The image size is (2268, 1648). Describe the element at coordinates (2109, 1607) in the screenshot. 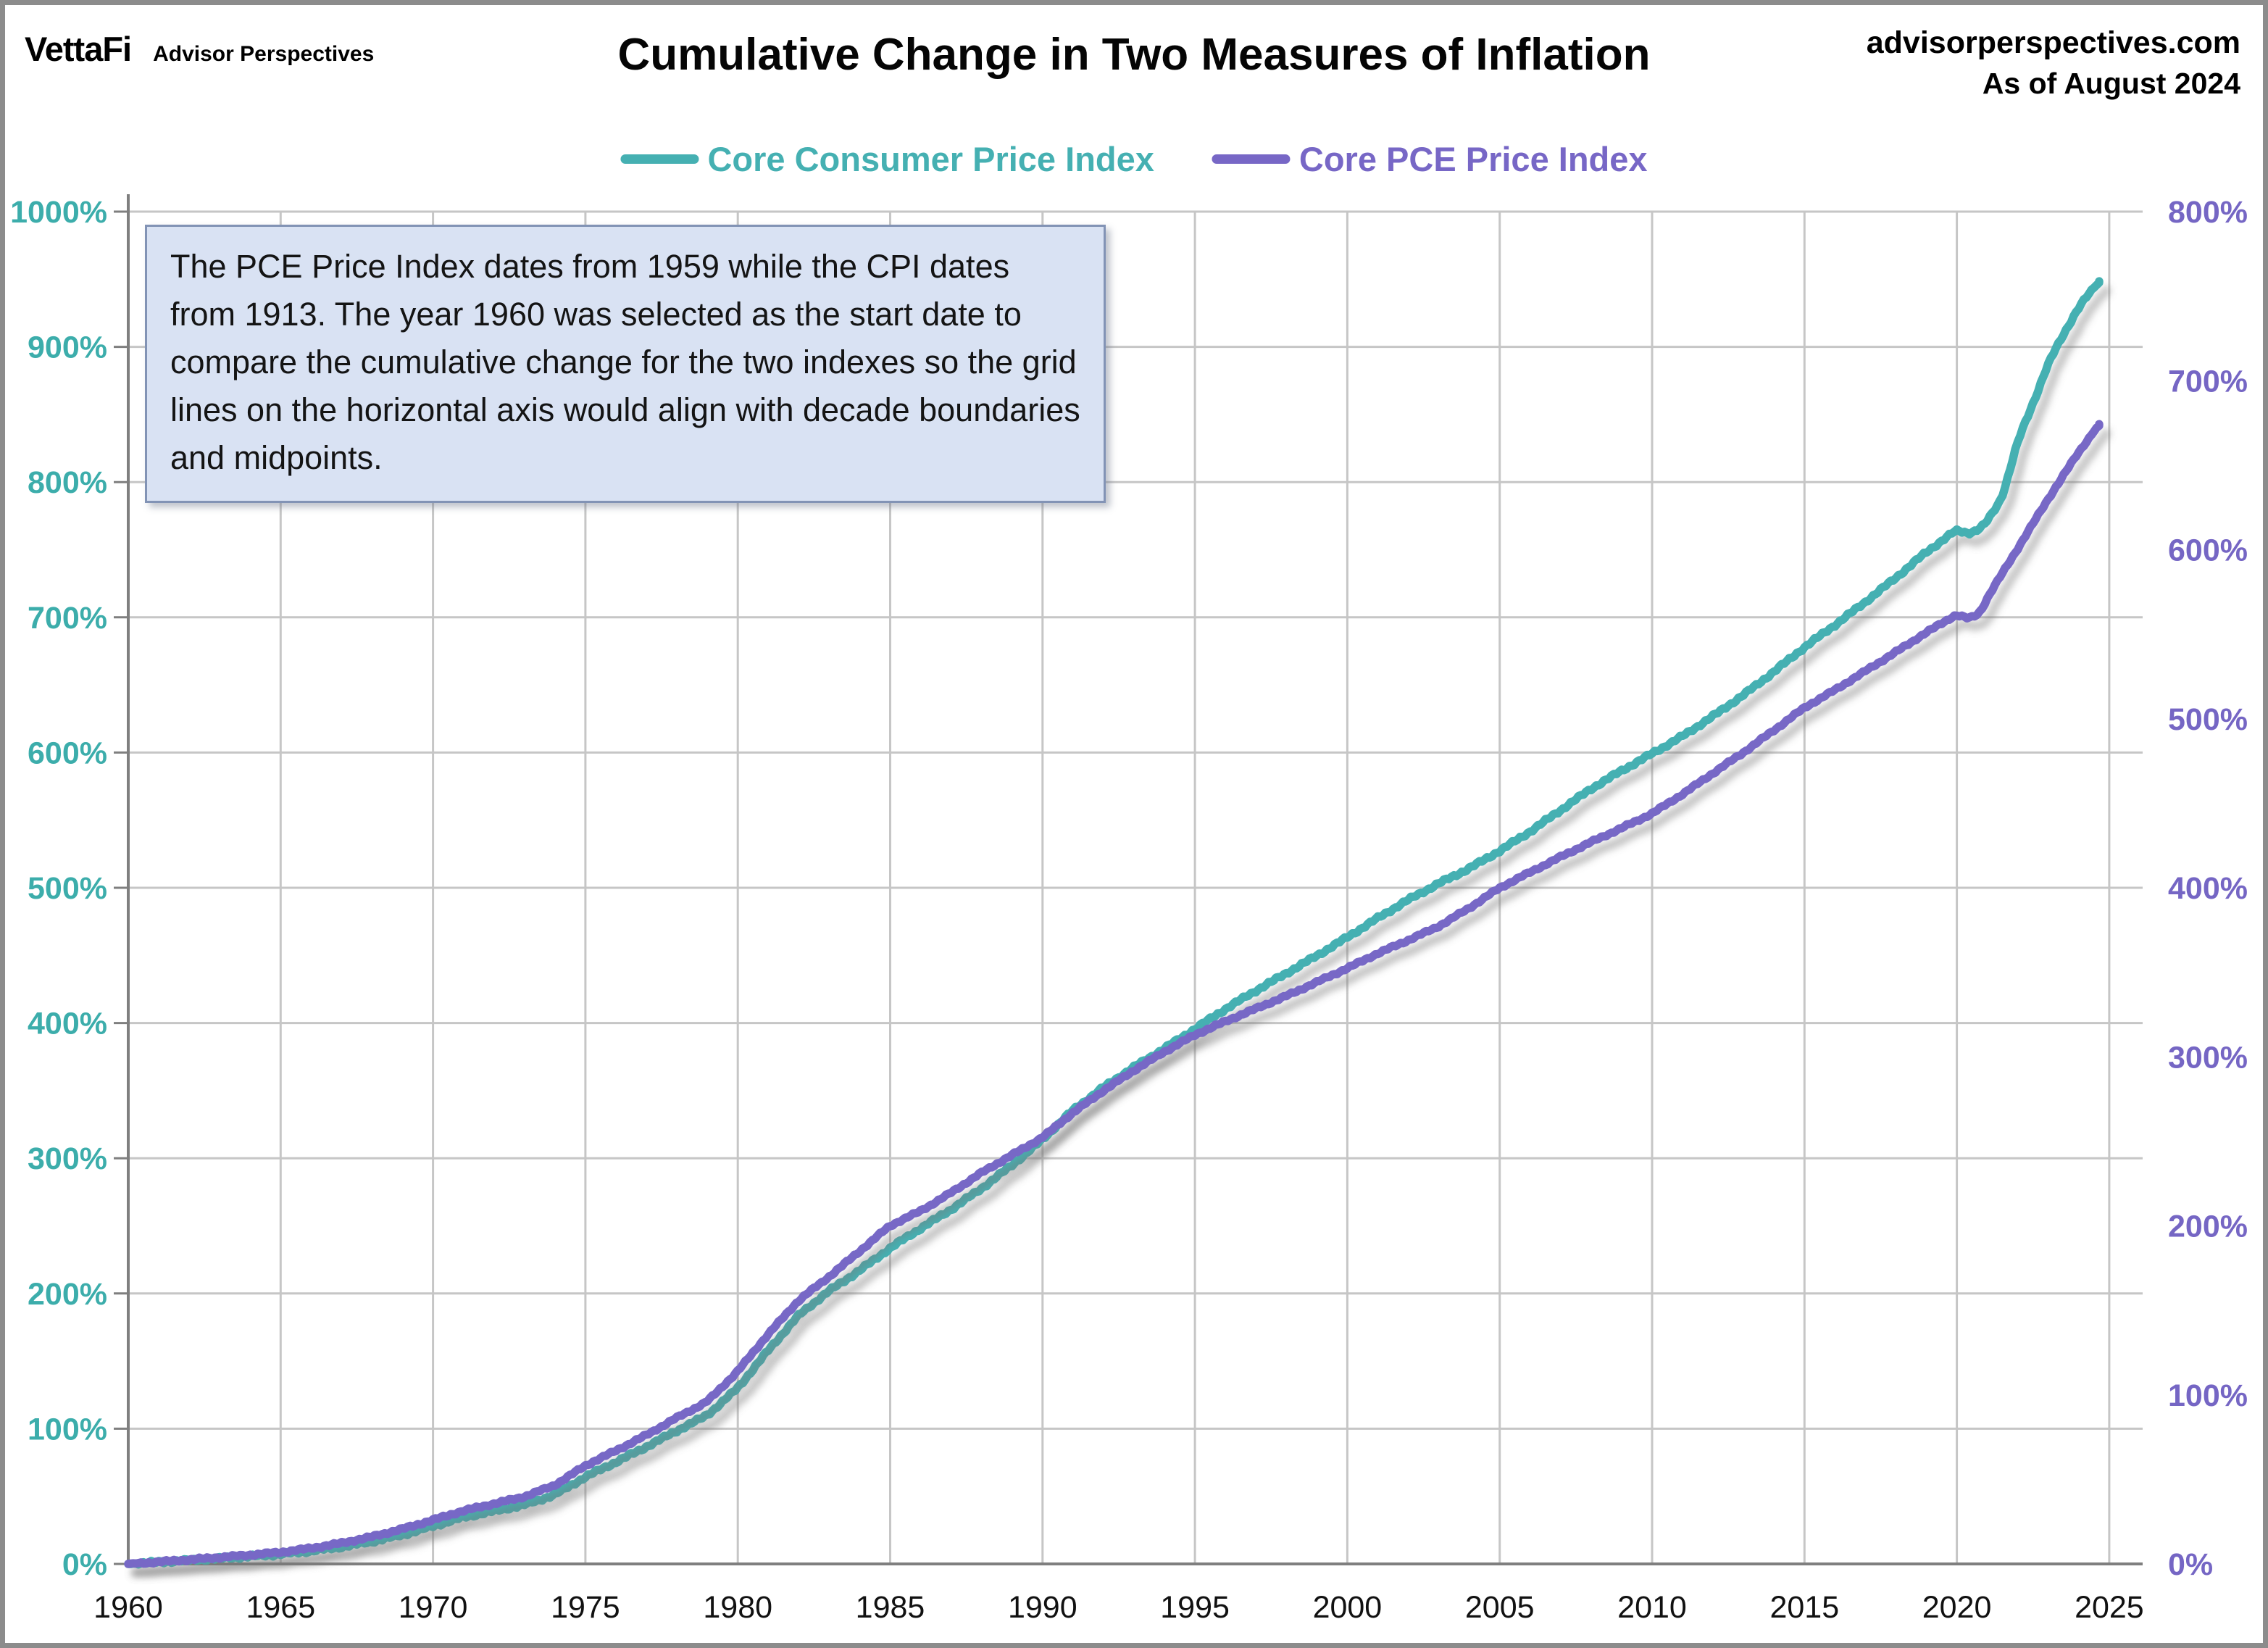

I see `x-axis-label: 2025` at that location.